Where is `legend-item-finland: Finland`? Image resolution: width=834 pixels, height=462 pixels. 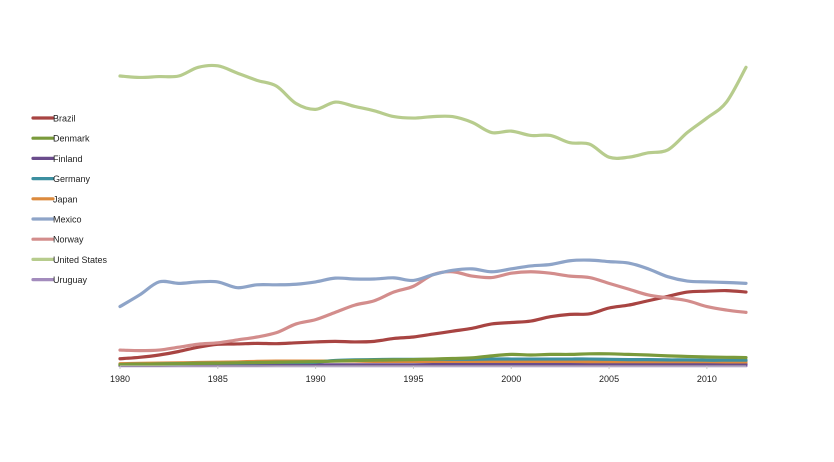 legend-item-finland: Finland is located at coordinates (57, 159).